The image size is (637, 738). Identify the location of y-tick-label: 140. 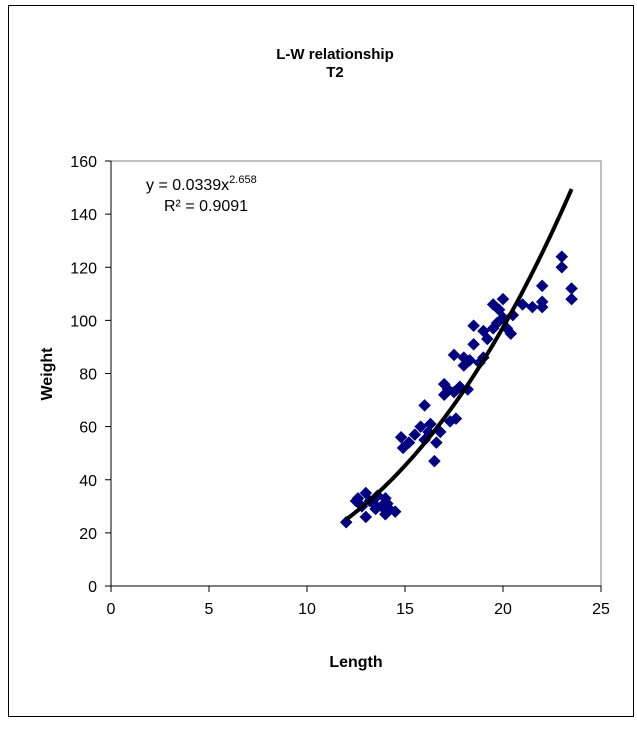
(83, 215).